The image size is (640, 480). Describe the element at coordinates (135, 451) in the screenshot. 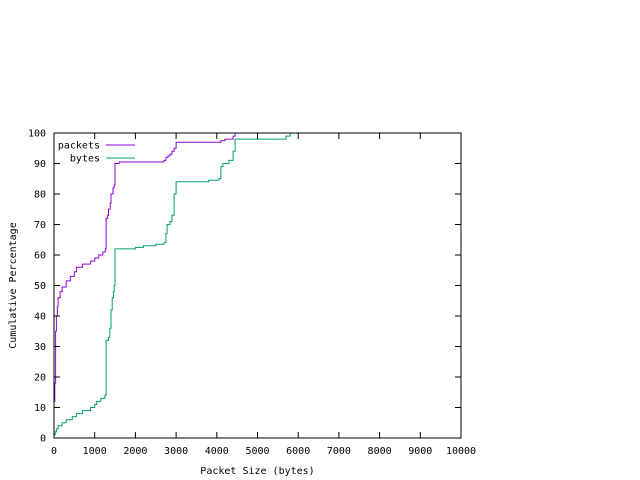

I see `x-tick-label: 2000` at that location.